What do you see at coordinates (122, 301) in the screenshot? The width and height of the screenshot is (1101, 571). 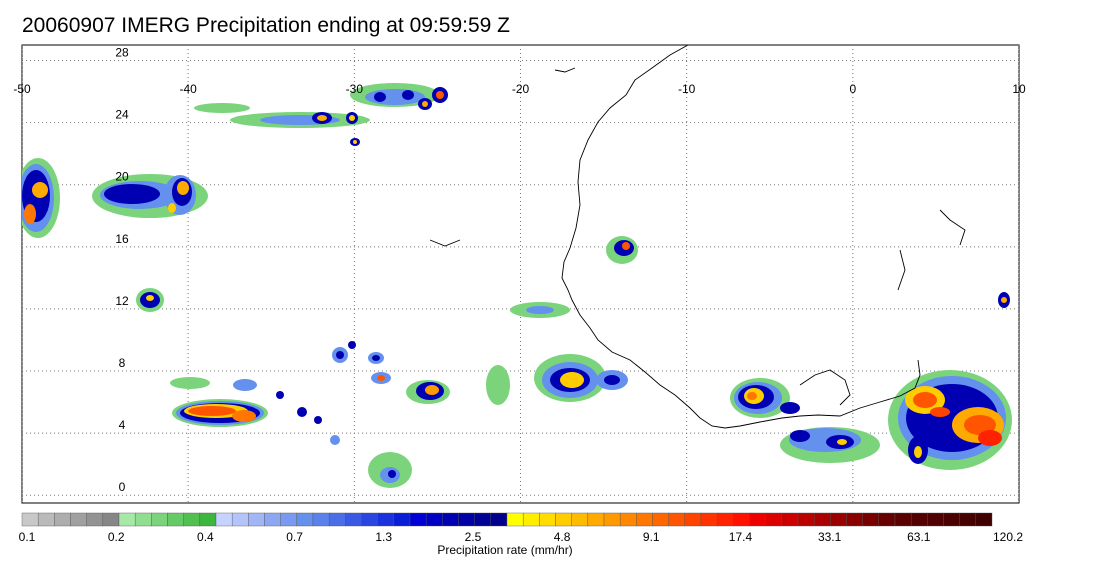 I see `lat-tick-label: 12` at bounding box center [122, 301].